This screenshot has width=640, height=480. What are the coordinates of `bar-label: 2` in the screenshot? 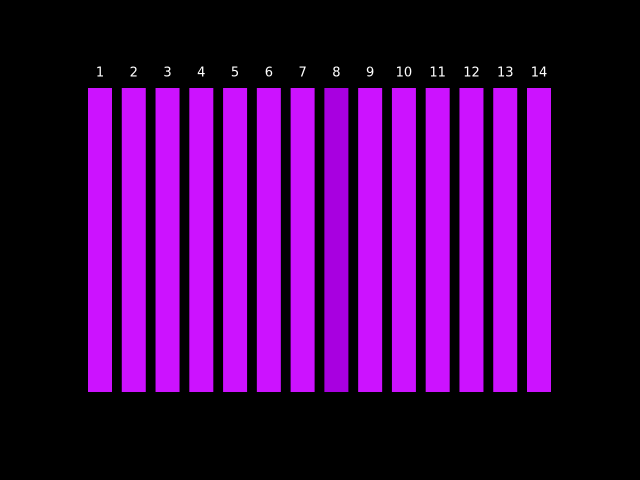 It's located at (134, 73).